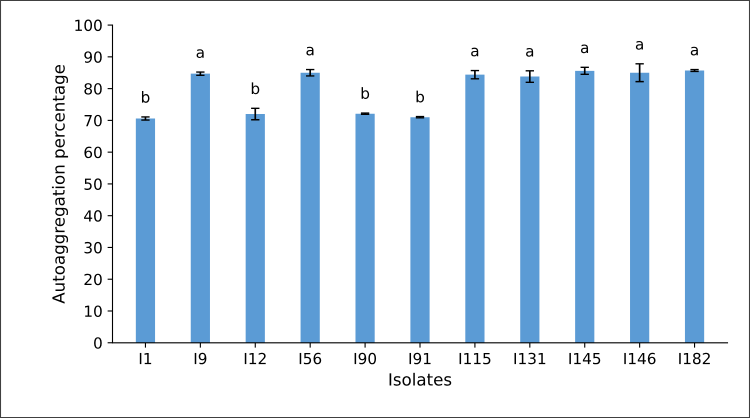 The image size is (750, 418). I want to click on x-tick-label: I90, so click(365, 358).